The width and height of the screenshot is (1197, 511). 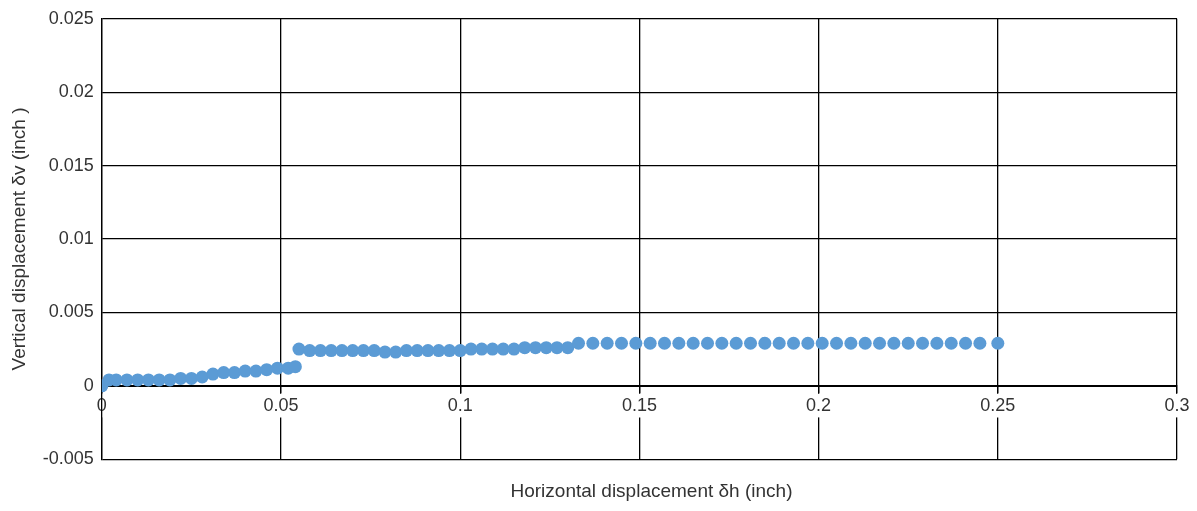 I want to click on y-tick-label: 0.025, so click(x=71, y=17).